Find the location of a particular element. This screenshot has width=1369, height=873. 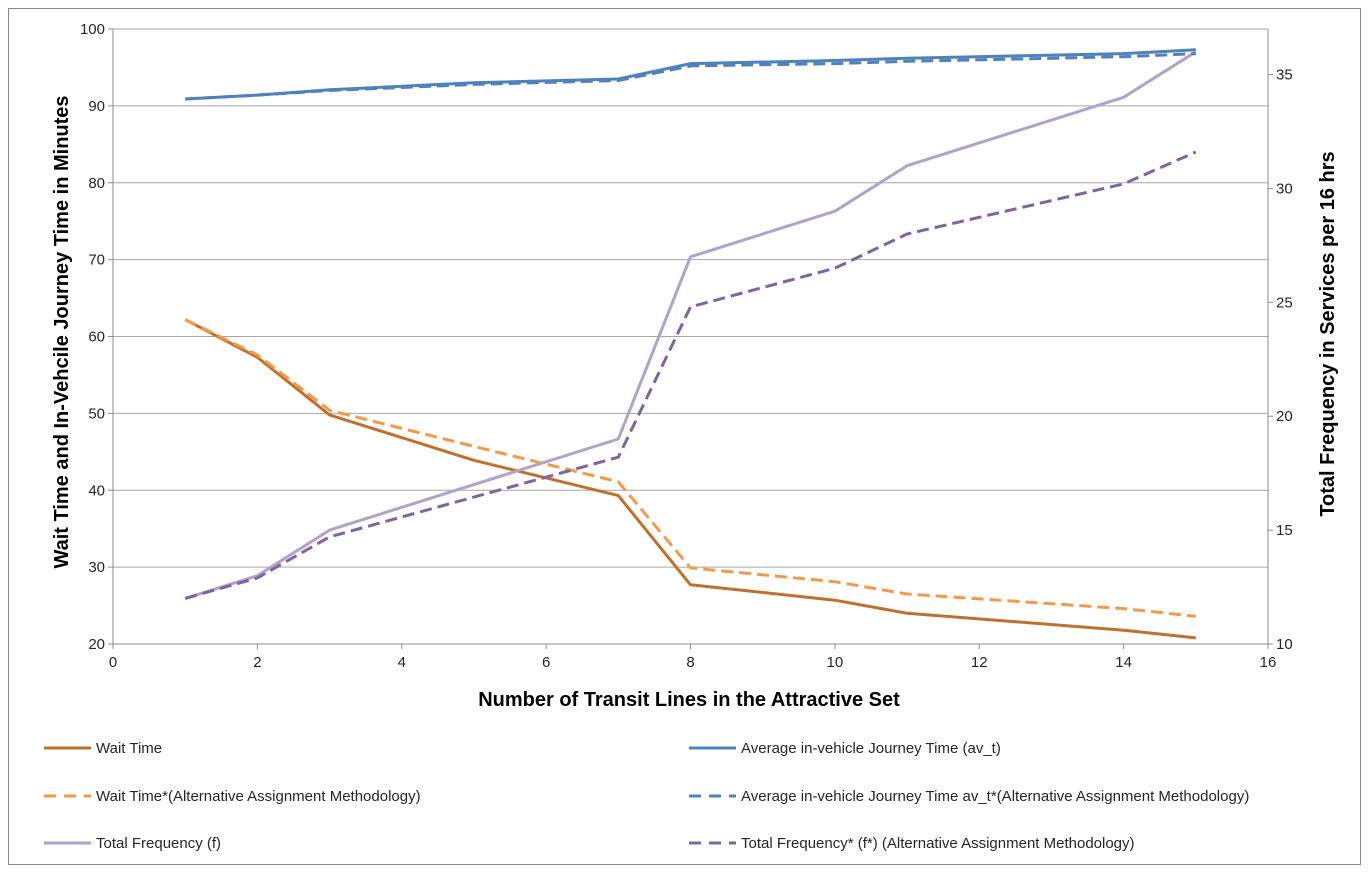

y-tick-label: 70 is located at coordinates (96, 260).